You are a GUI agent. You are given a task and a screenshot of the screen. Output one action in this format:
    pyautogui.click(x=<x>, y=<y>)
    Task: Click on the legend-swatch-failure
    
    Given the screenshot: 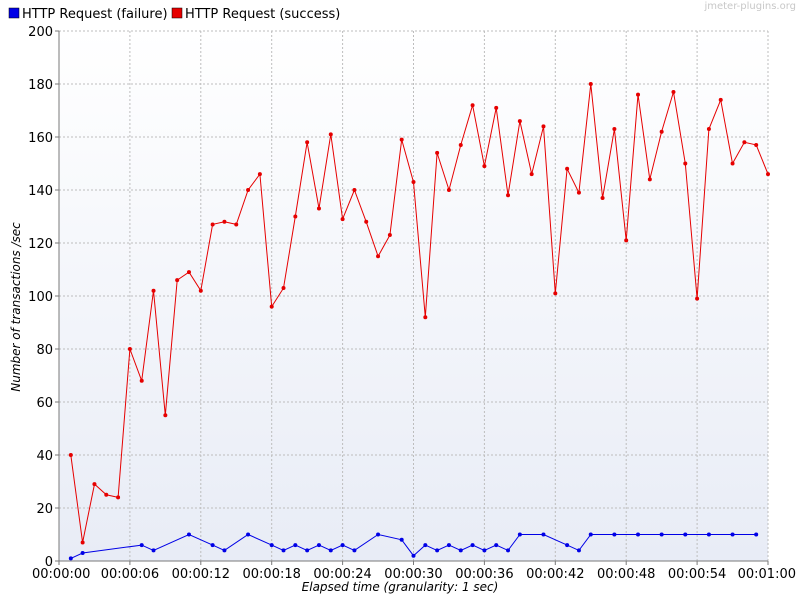 What is the action you would take?
    pyautogui.click(x=14, y=13)
    